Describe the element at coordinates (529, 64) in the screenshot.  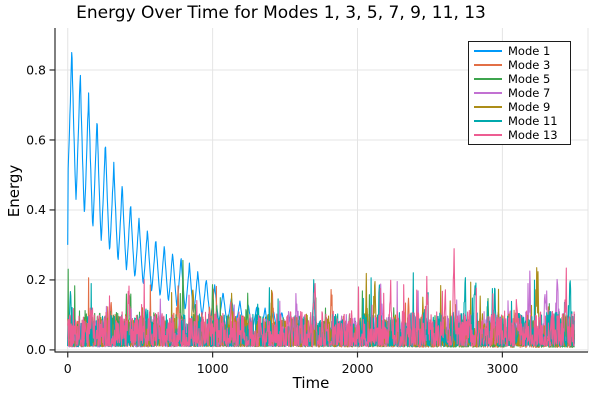
I see `legend-label: Mode 3` at that location.